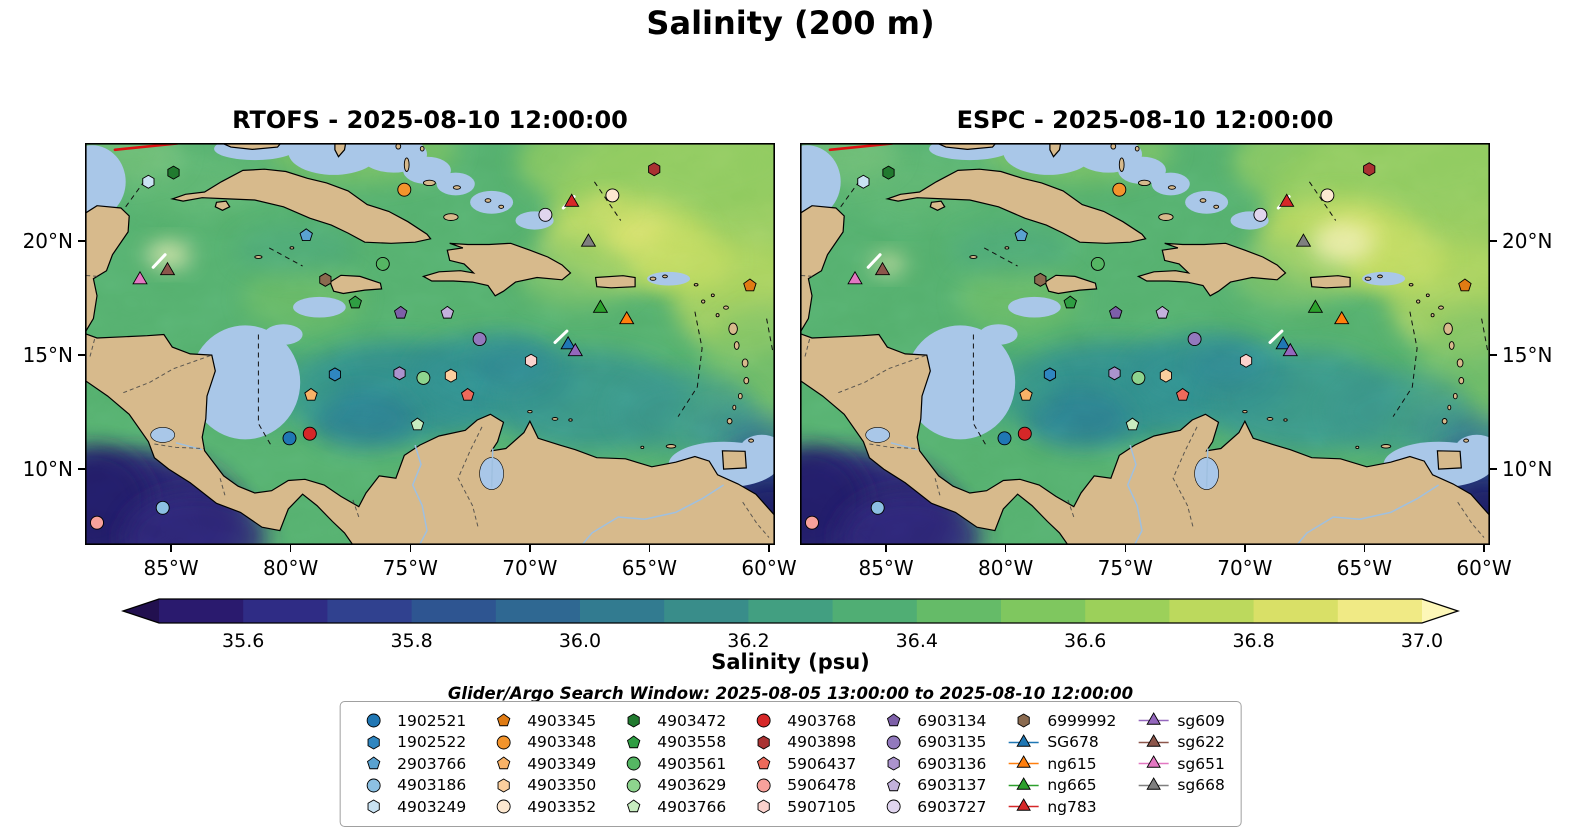  Describe the element at coordinates (432, 763) in the screenshot. I see `legend-label: 2903766` at that location.